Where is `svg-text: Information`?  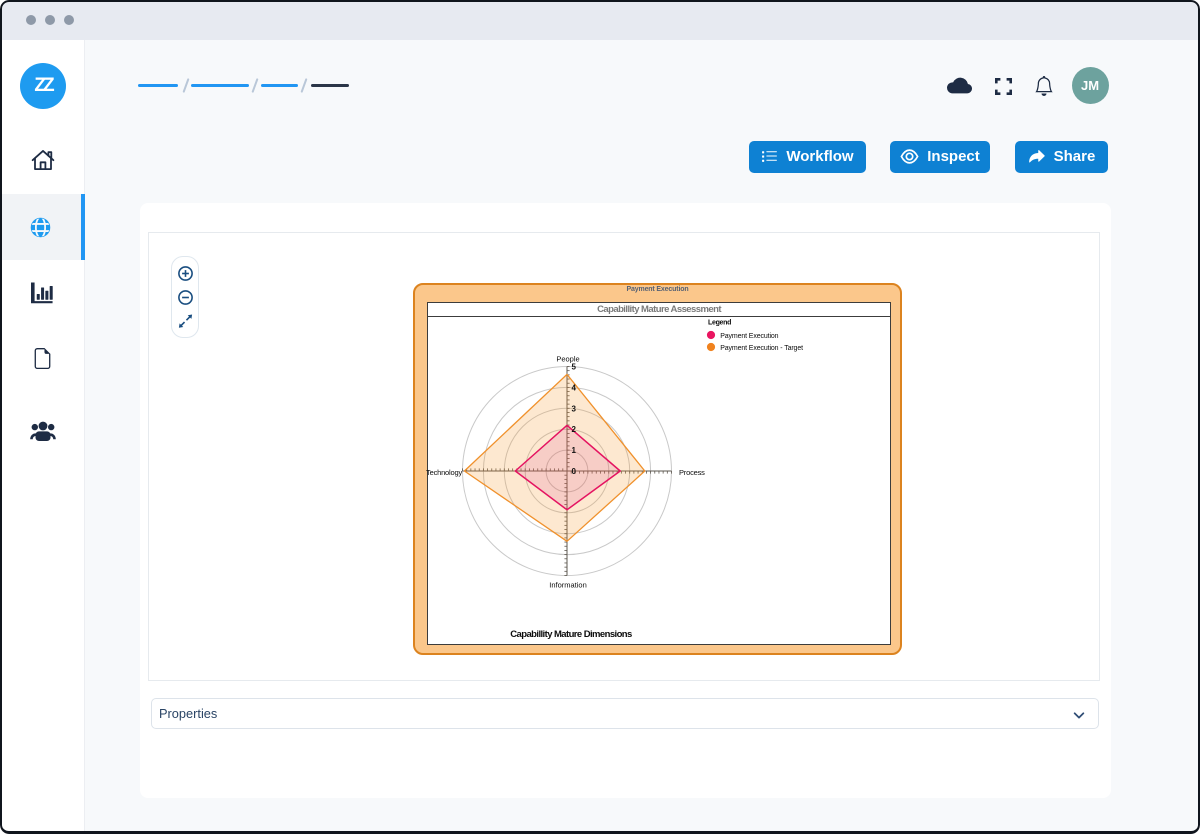 svg-text: Information is located at coordinates (568, 585).